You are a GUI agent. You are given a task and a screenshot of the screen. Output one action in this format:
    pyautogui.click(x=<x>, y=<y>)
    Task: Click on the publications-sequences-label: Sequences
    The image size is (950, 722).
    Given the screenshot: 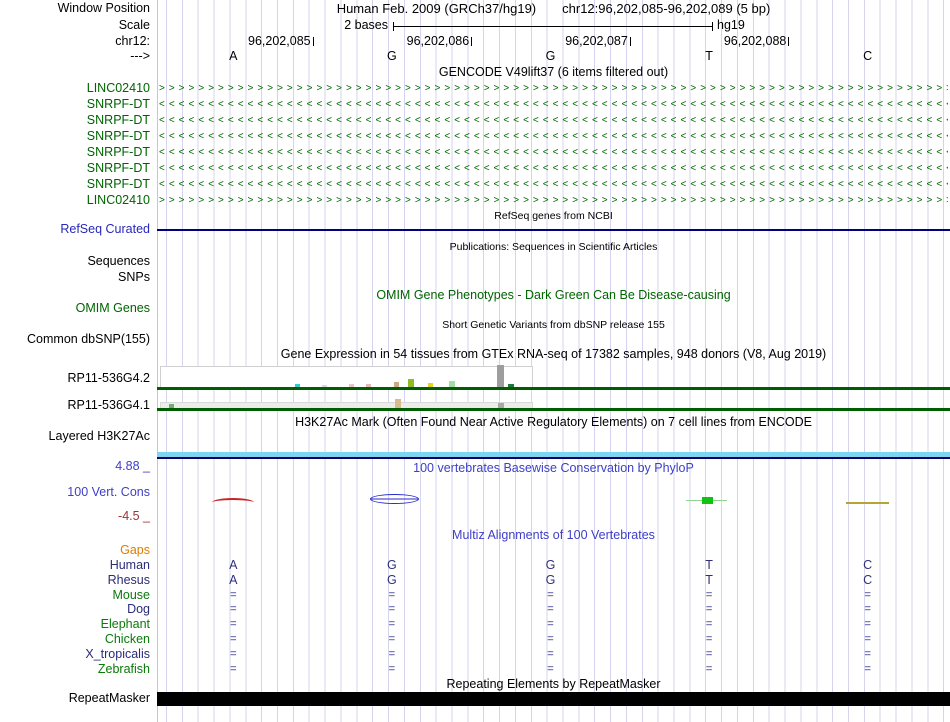 What is the action you would take?
    pyautogui.click(x=118, y=261)
    